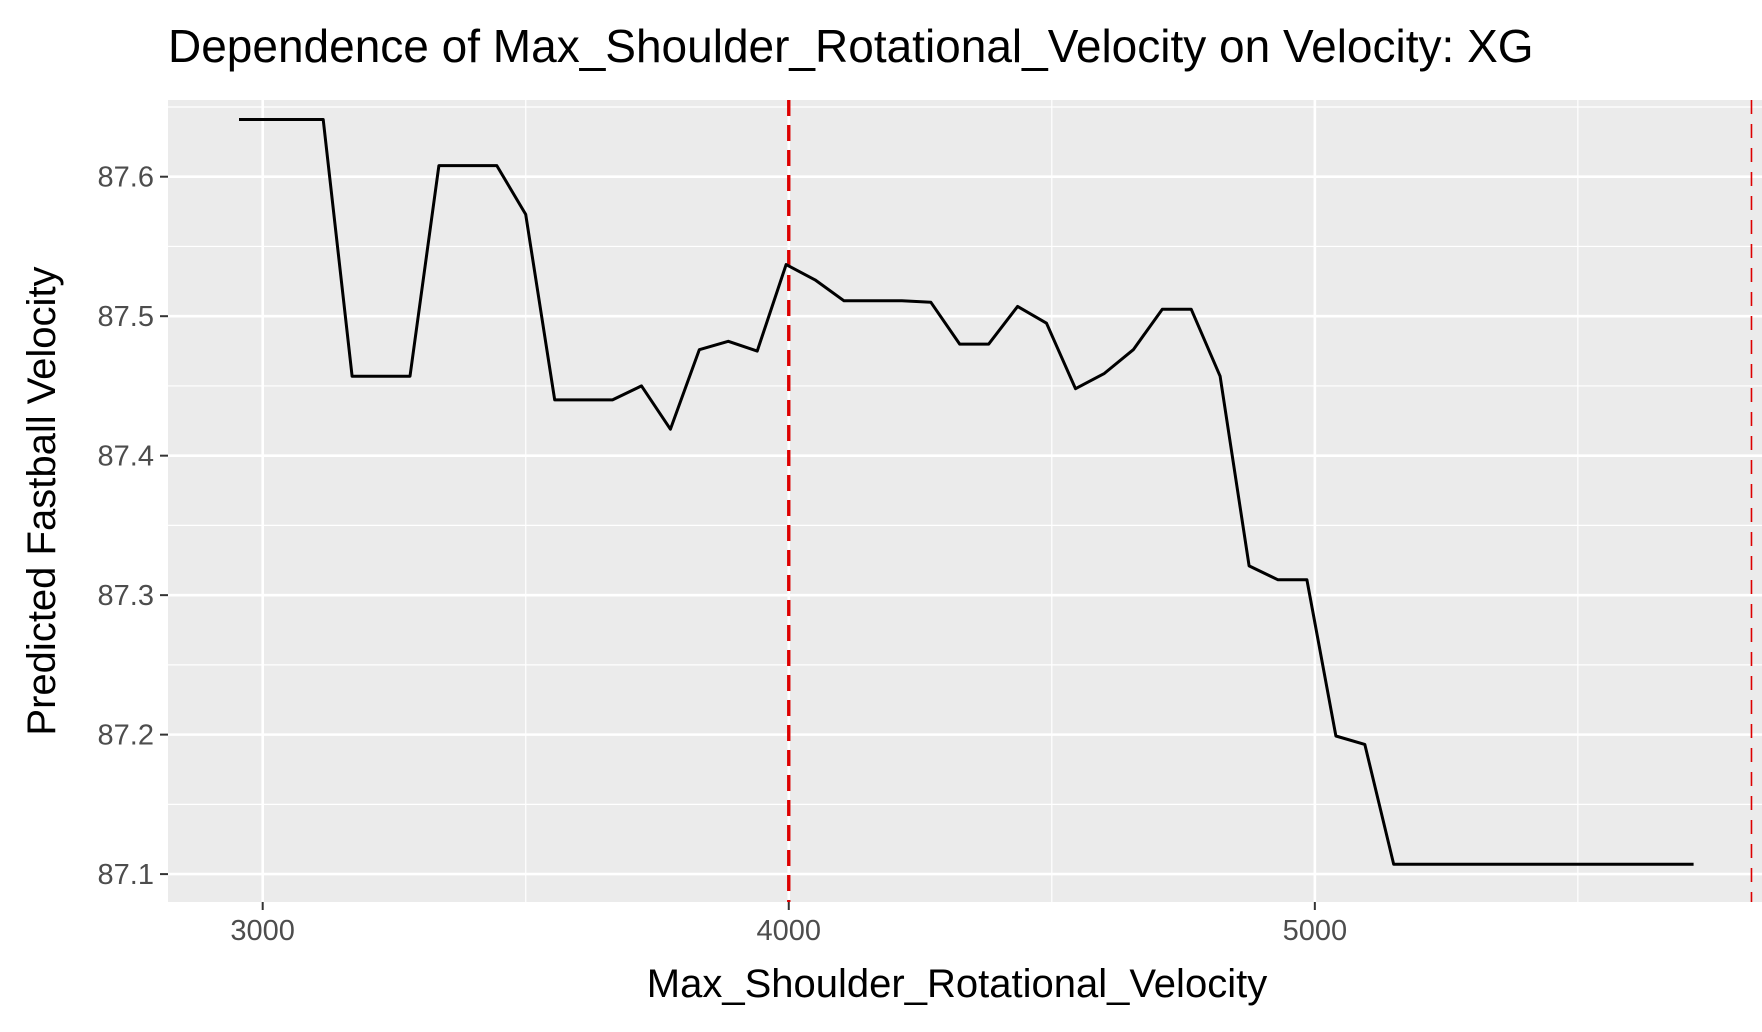 This screenshot has height=1032, width=1762. I want to click on x-tick-label: 4000, so click(789, 931).